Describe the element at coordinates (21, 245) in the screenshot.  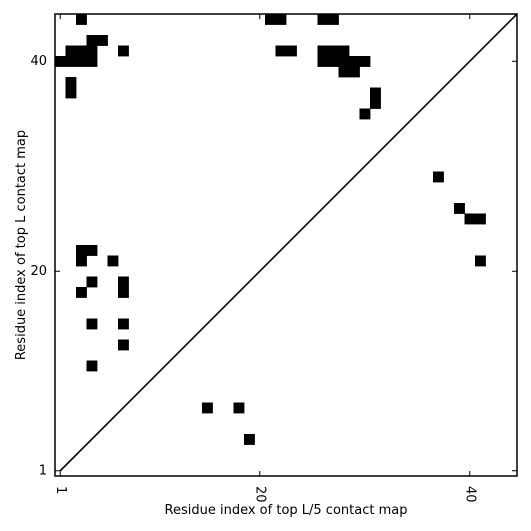
I see `y-axis-label: Residue index of top L contact map` at that location.